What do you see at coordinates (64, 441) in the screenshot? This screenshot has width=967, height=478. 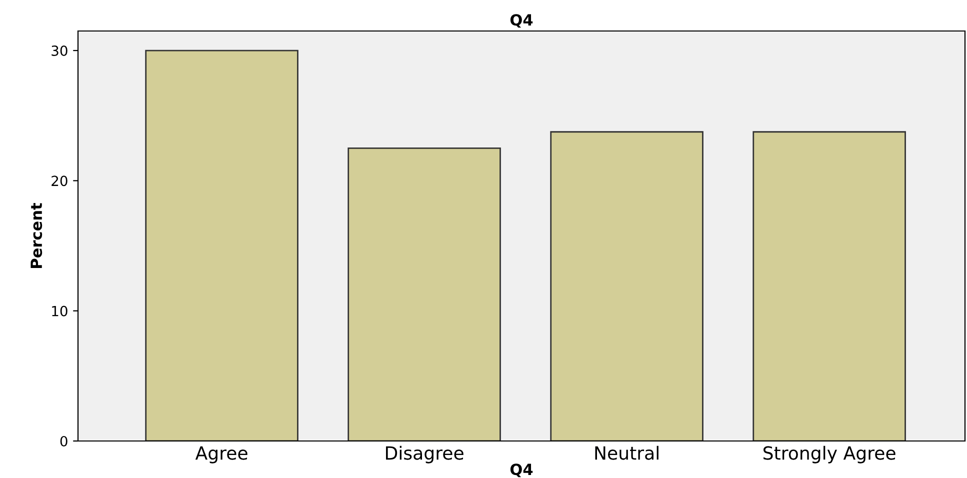 I see `y-tick-label: 0` at bounding box center [64, 441].